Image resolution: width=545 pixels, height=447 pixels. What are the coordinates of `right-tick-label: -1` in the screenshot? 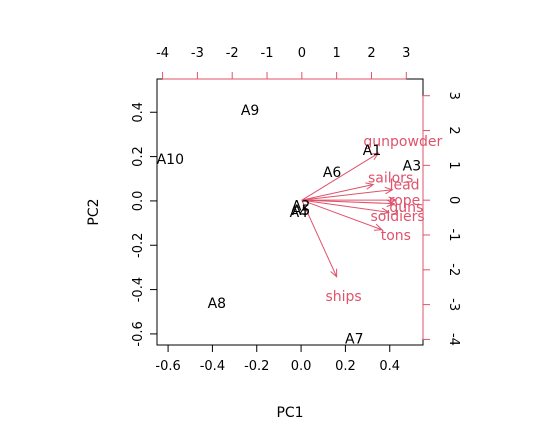 It's located at (453, 234).